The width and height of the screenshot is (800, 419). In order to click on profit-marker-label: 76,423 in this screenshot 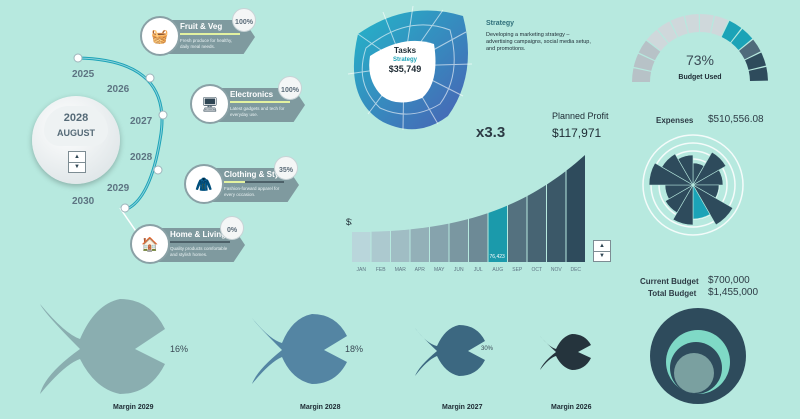, I will do `click(498, 257)`.